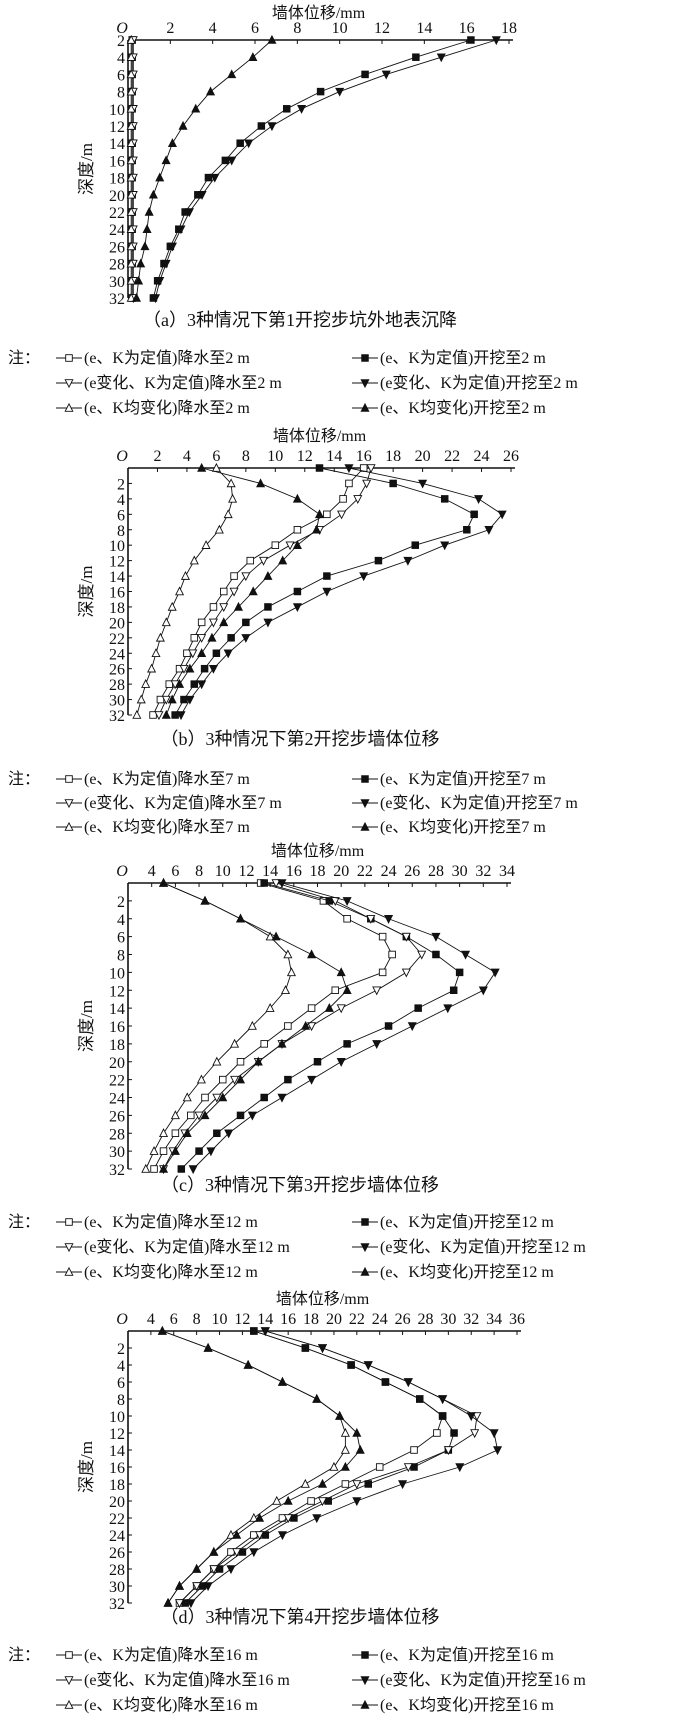  Describe the element at coordinates (171, 1705) in the screenshot. I see `legend-label: (e、K均变化)降水至16 m` at that location.